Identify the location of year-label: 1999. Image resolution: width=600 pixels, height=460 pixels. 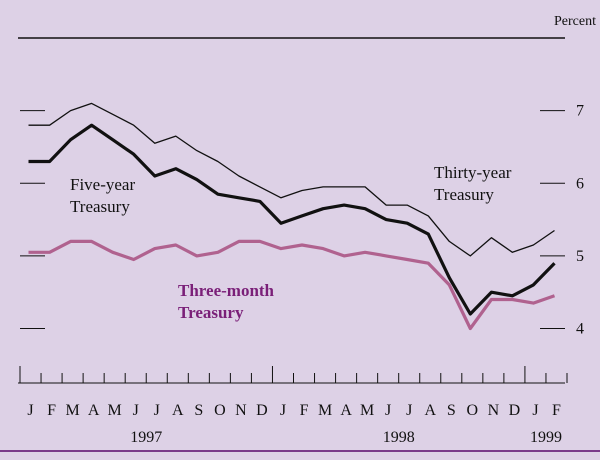
(546, 437).